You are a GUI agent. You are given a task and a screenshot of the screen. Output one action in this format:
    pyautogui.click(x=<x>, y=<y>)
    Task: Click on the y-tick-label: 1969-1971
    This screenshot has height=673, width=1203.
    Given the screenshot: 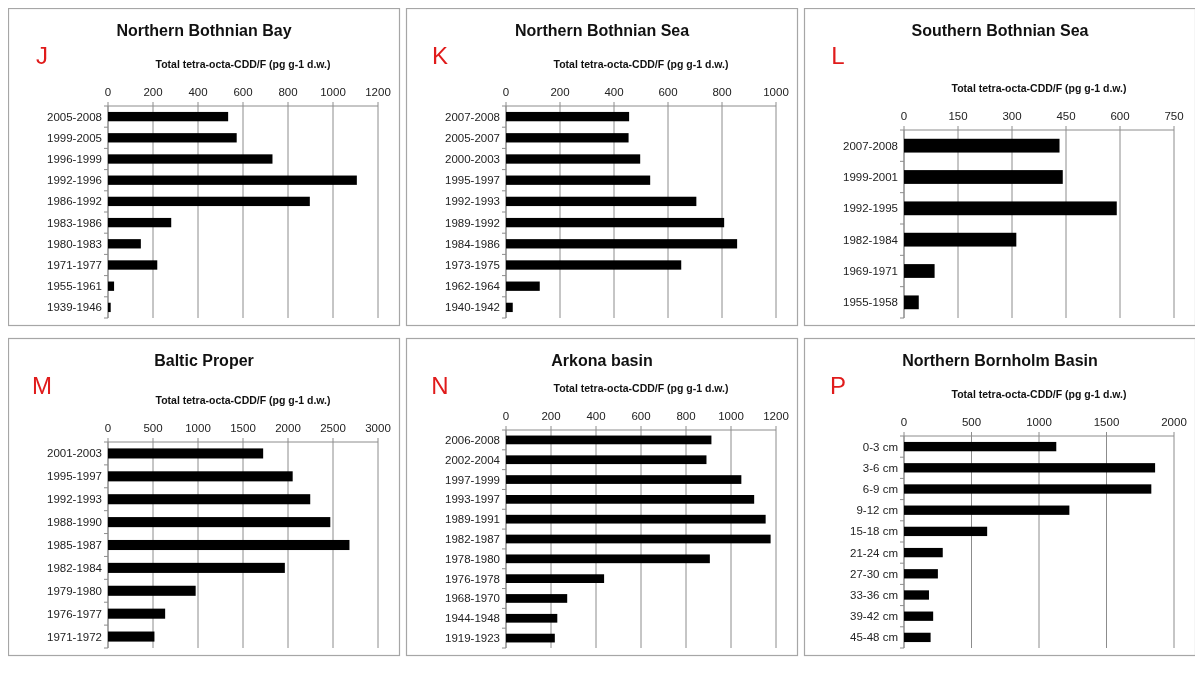 What is the action you would take?
    pyautogui.click(x=870, y=271)
    